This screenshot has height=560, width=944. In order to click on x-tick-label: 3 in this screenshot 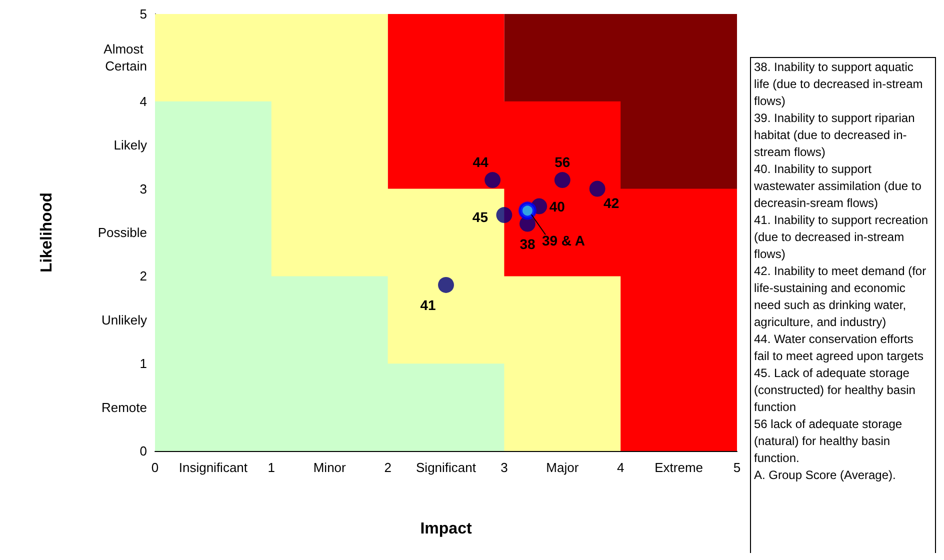, I will do `click(504, 467)`.